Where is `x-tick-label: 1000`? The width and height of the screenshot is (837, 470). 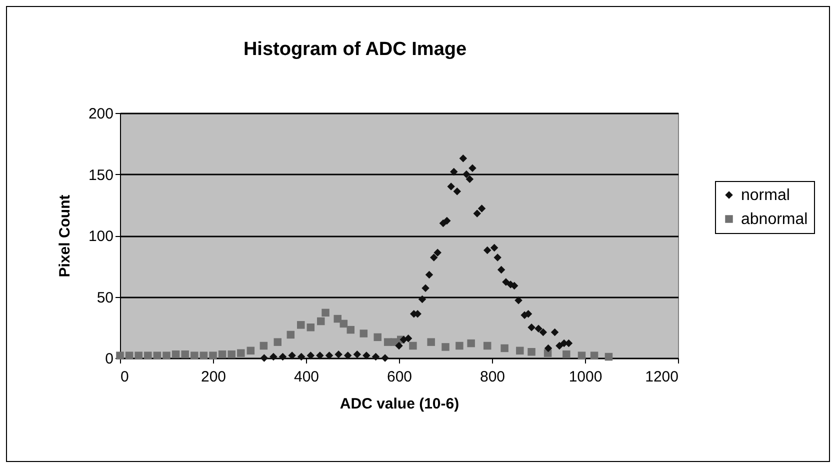 x-tick-label: 1000 is located at coordinates (585, 377).